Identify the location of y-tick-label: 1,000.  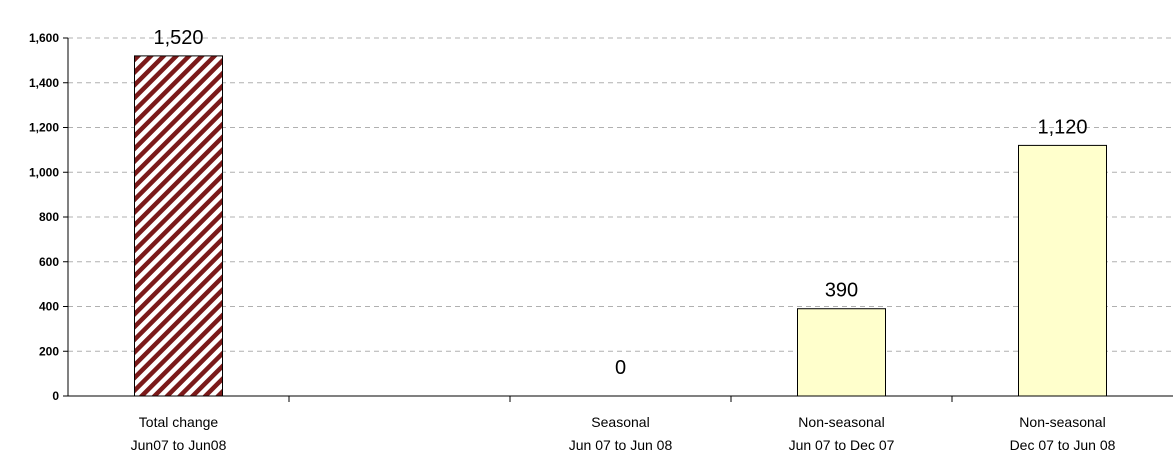
(44, 172).